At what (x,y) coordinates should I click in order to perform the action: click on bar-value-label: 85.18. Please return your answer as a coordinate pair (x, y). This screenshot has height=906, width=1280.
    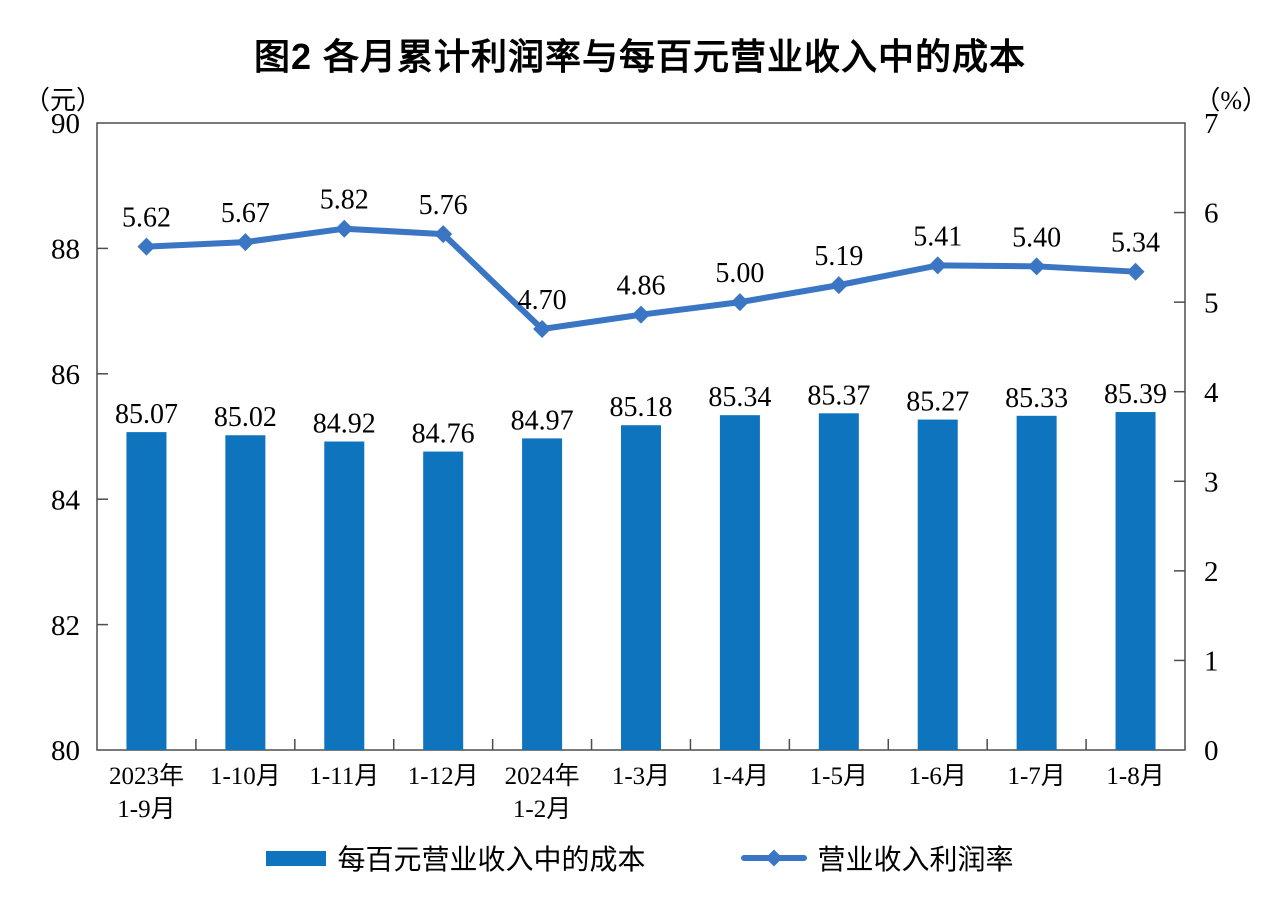
    Looking at the image, I should click on (641, 407).